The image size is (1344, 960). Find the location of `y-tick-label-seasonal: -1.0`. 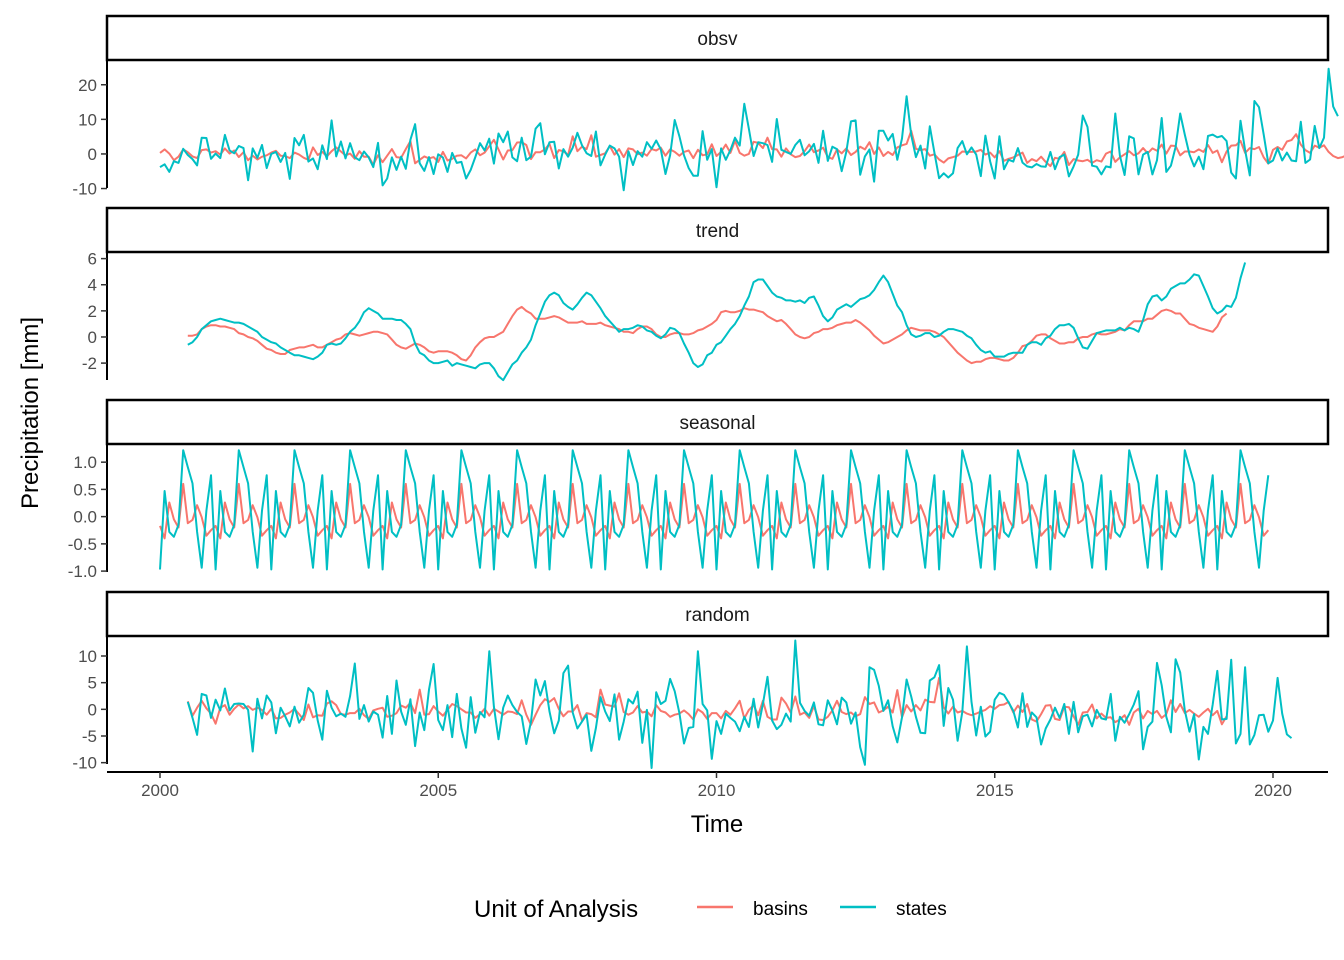

y-tick-label-seasonal: -1.0 is located at coordinates (82, 571).